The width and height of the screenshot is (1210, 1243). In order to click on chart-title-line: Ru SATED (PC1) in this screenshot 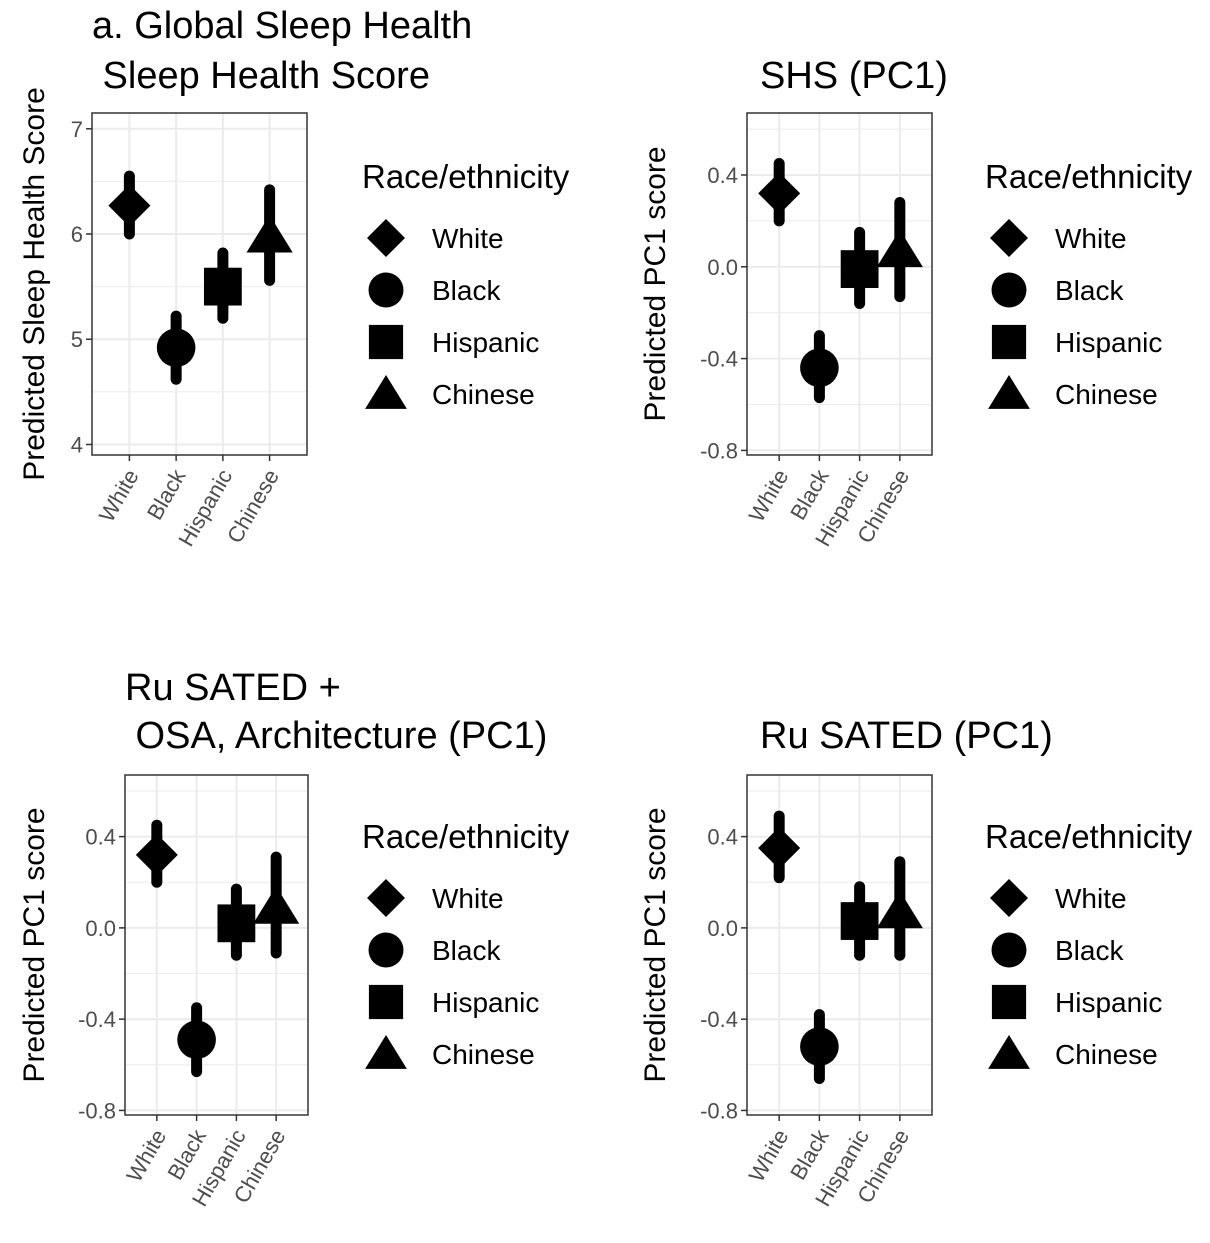, I will do `click(906, 736)`.